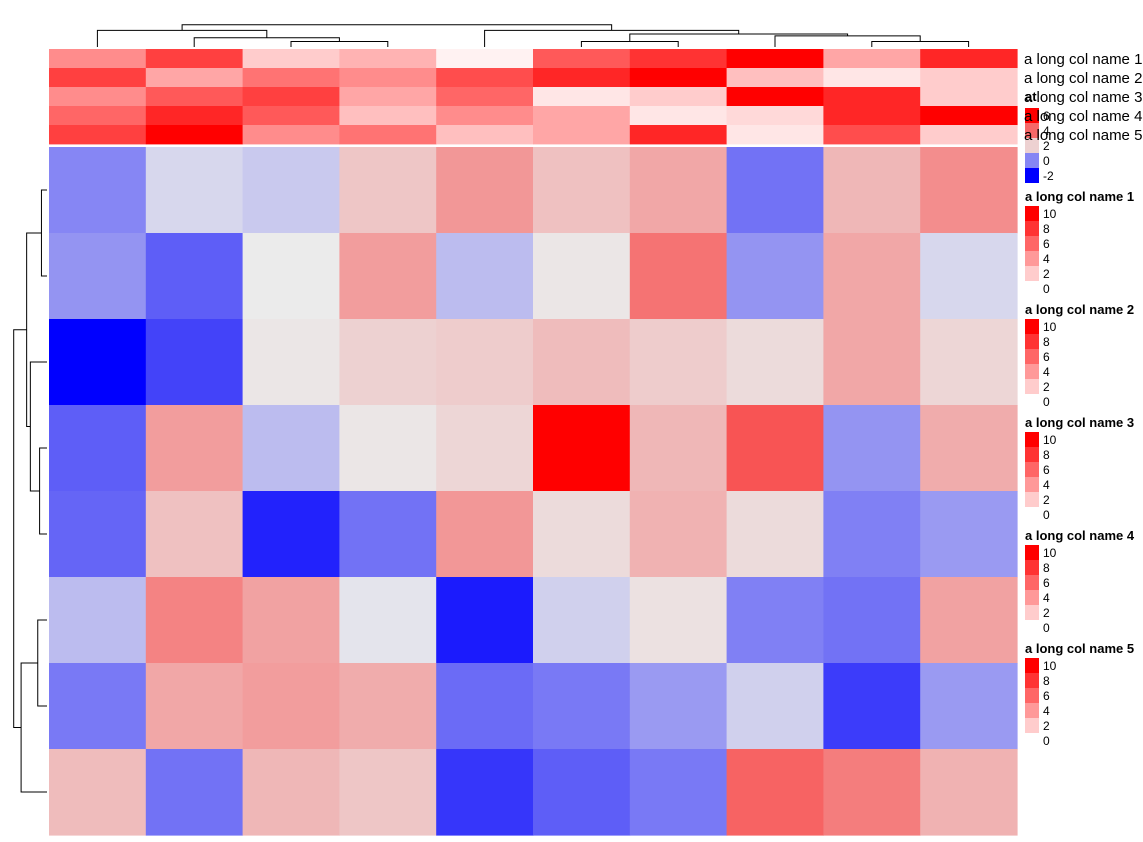  Describe the element at coordinates (1079, 309) in the screenshot. I see `legend-title-annotation-2: a long col name 2` at that location.